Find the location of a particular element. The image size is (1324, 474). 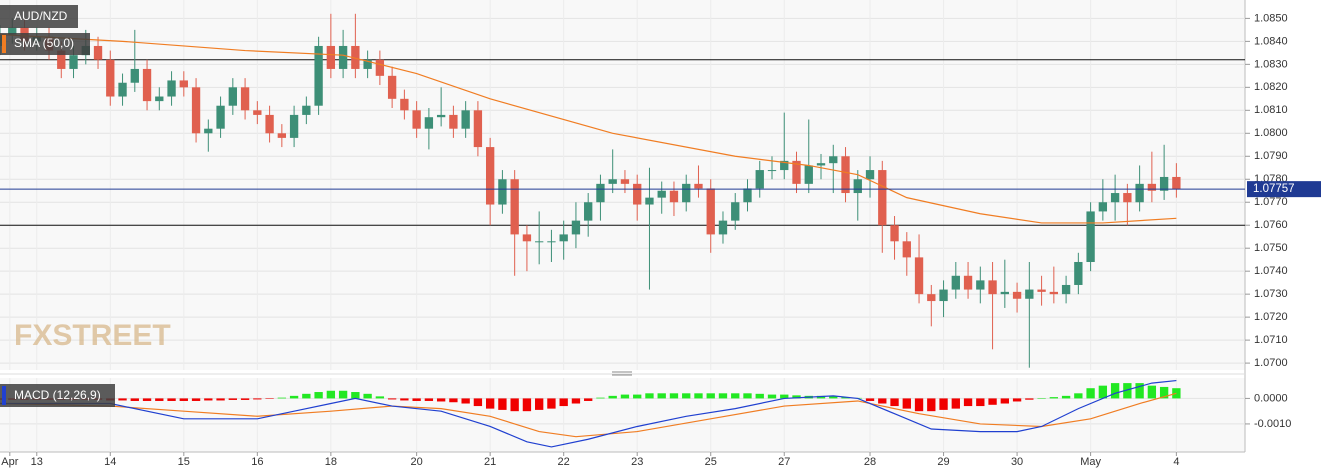

title-box is located at coordinates (39, 16).